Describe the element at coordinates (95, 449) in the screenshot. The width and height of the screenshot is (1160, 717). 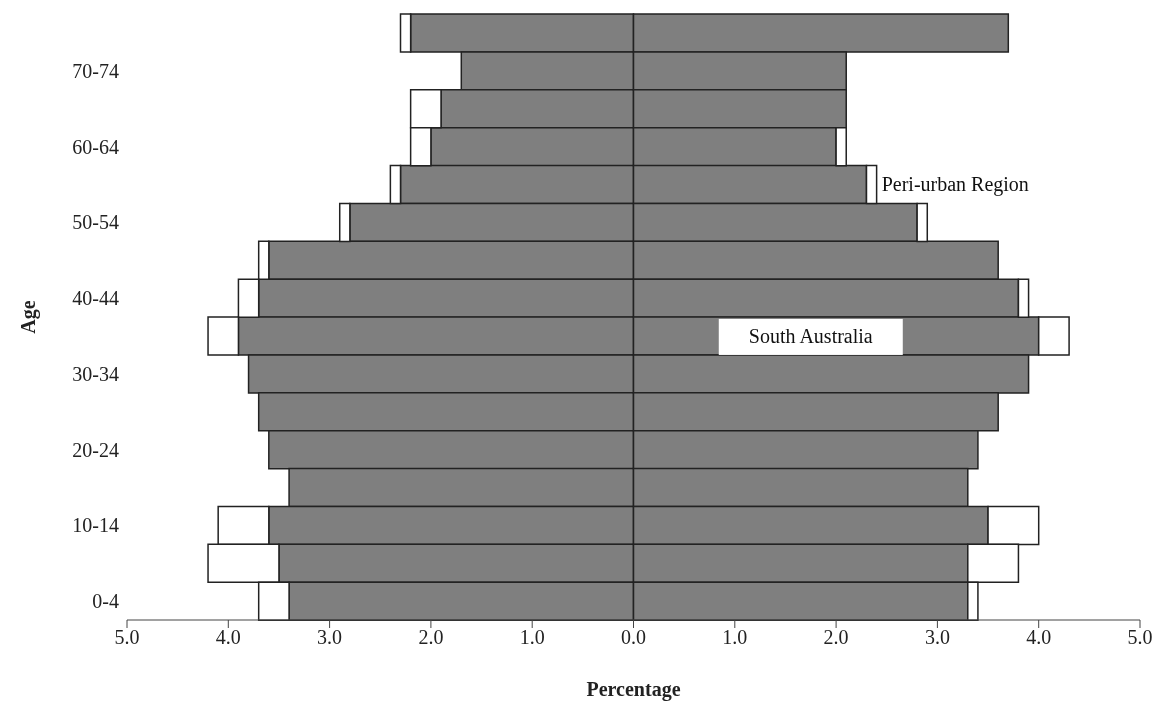
I see `y-tick-label: 20-24` at that location.